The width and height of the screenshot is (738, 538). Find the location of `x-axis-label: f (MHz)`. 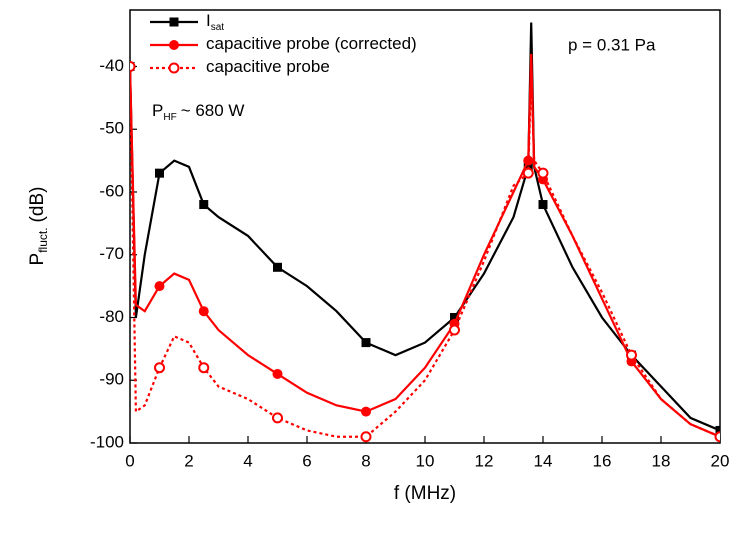

x-axis-label: f (MHz) is located at coordinates (425, 493).